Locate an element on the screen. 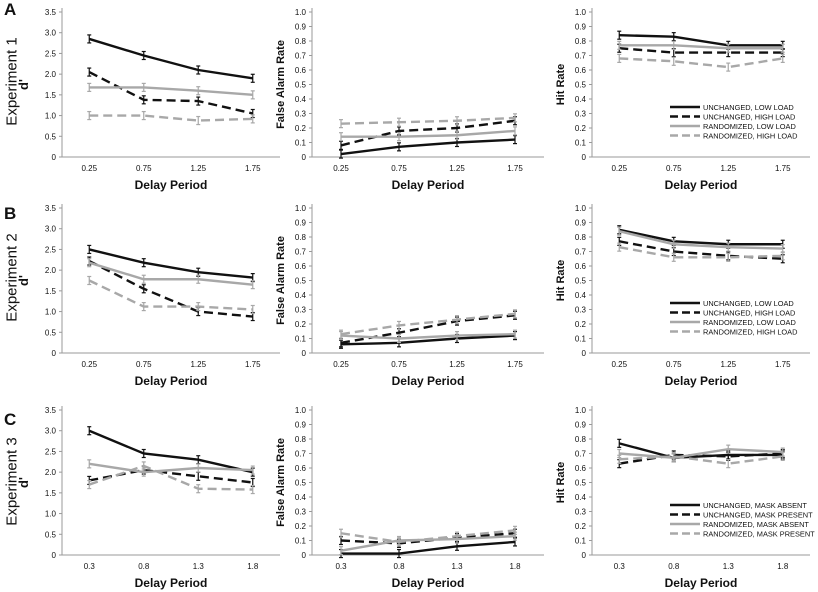  experiment-label: Experiment 2 is located at coordinates (12, 277).